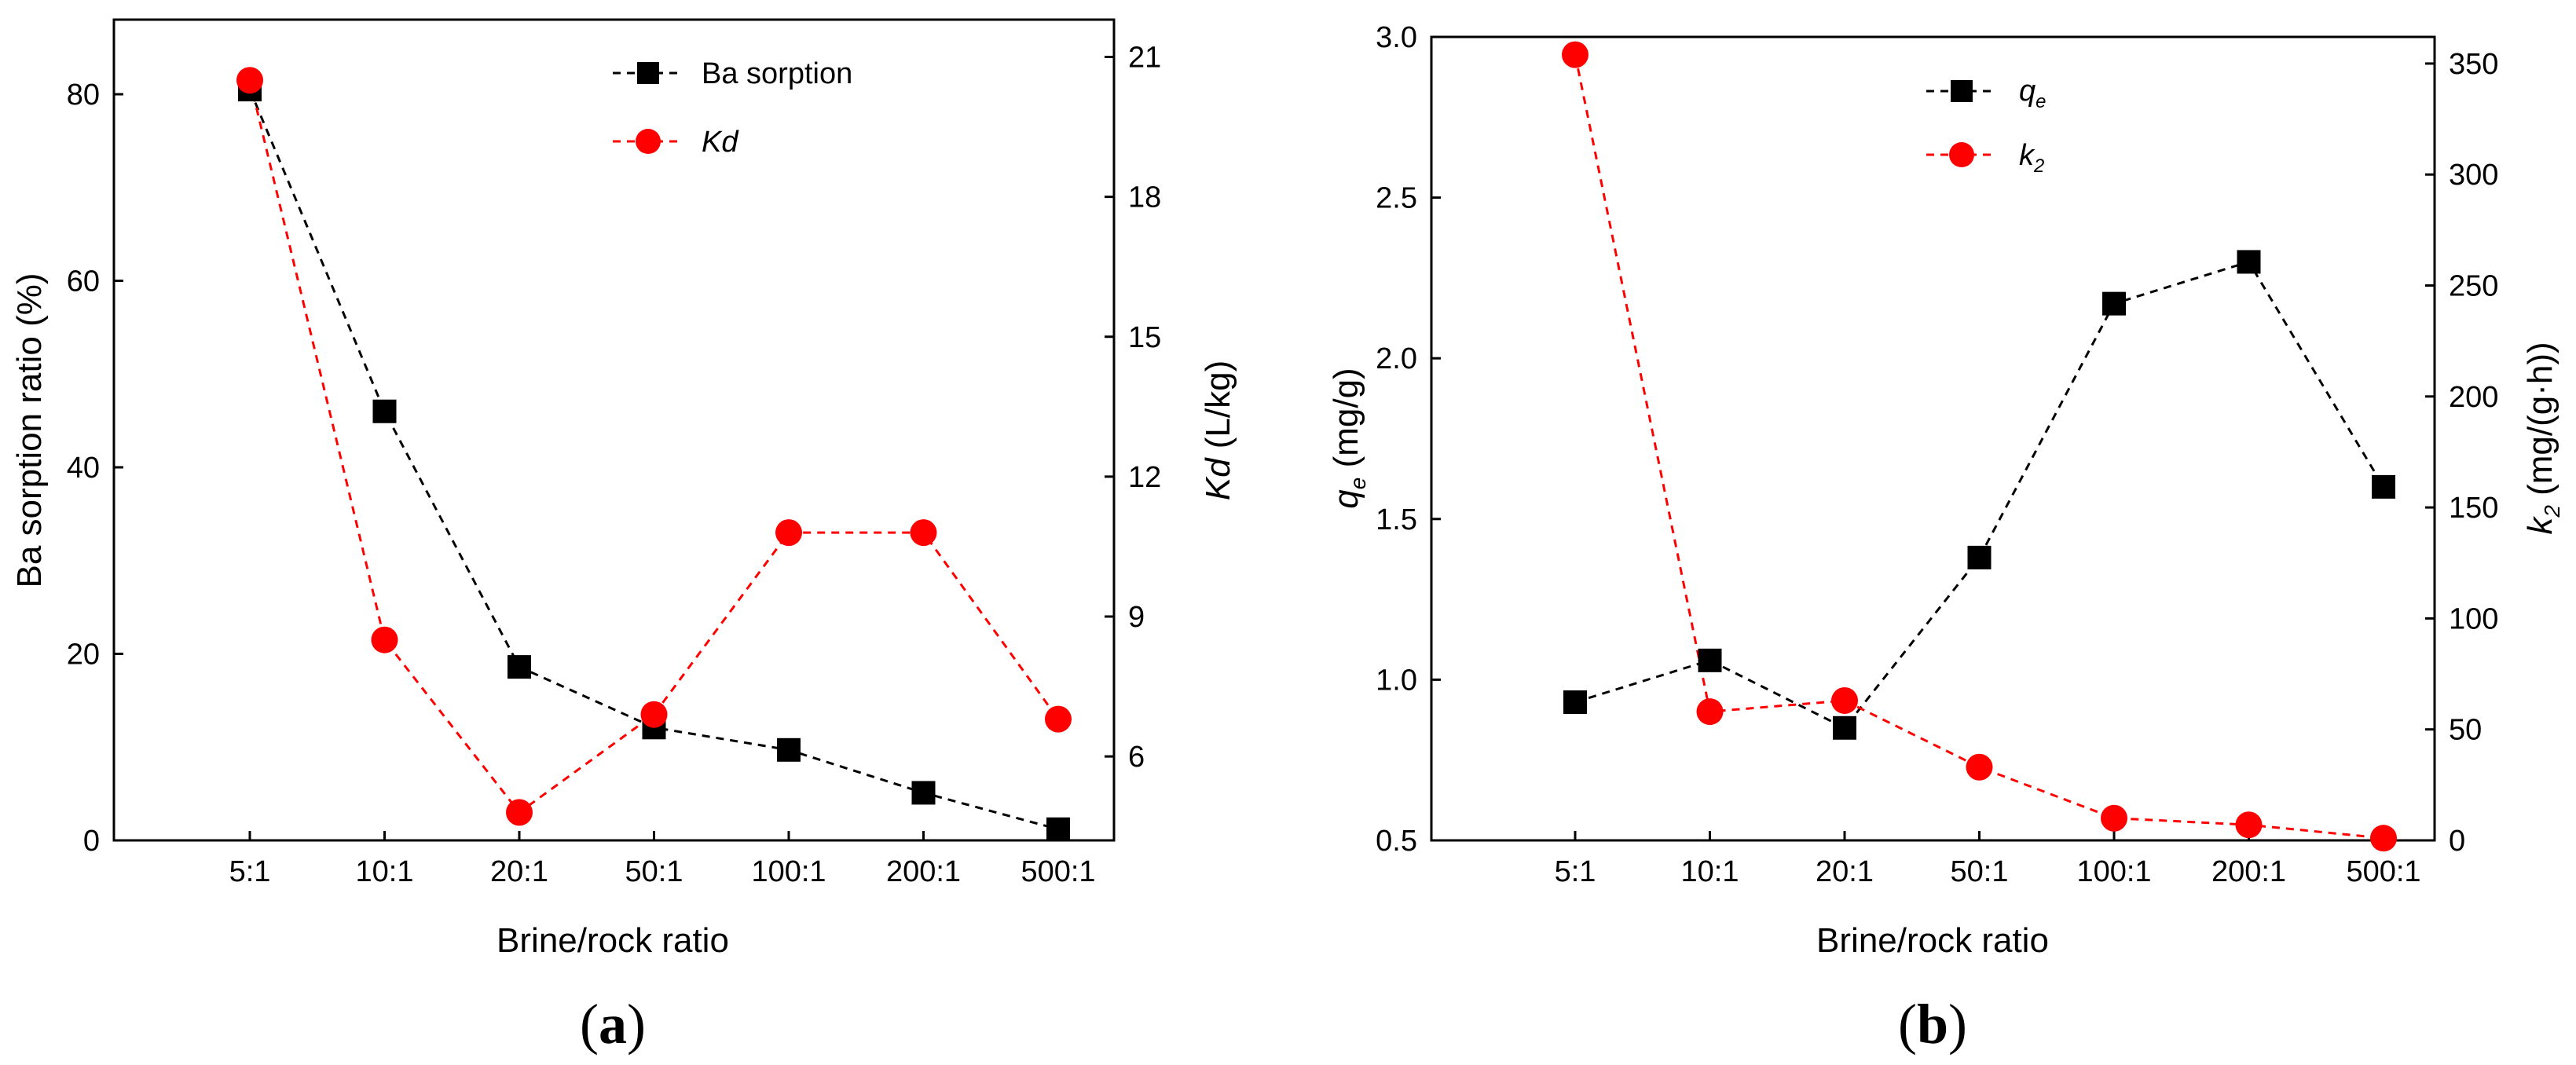 The image size is (2576, 1065). Describe the element at coordinates (1710, 872) in the screenshot. I see `panel-b-x-tick-label: 10:1` at that location.